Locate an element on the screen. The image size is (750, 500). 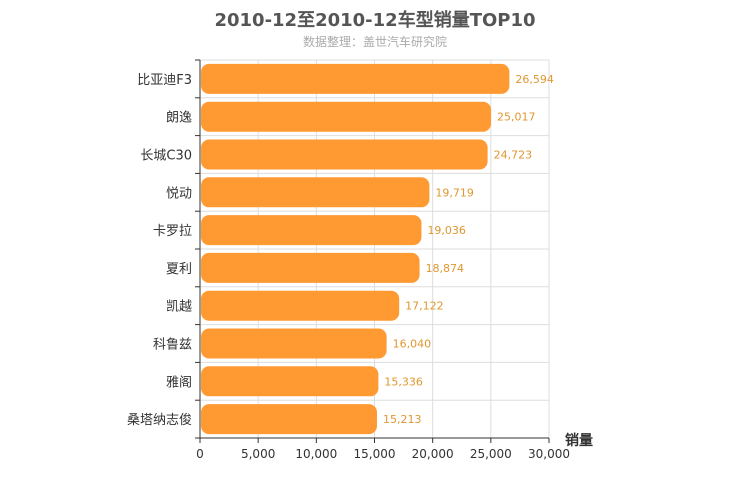
value-label: 26,594 is located at coordinates (534, 79).